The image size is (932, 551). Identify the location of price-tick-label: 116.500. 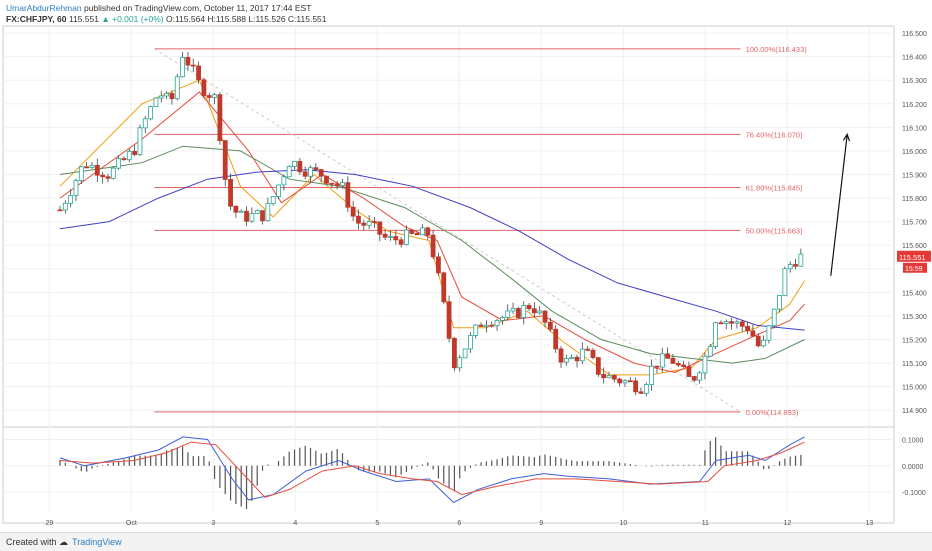
(914, 34).